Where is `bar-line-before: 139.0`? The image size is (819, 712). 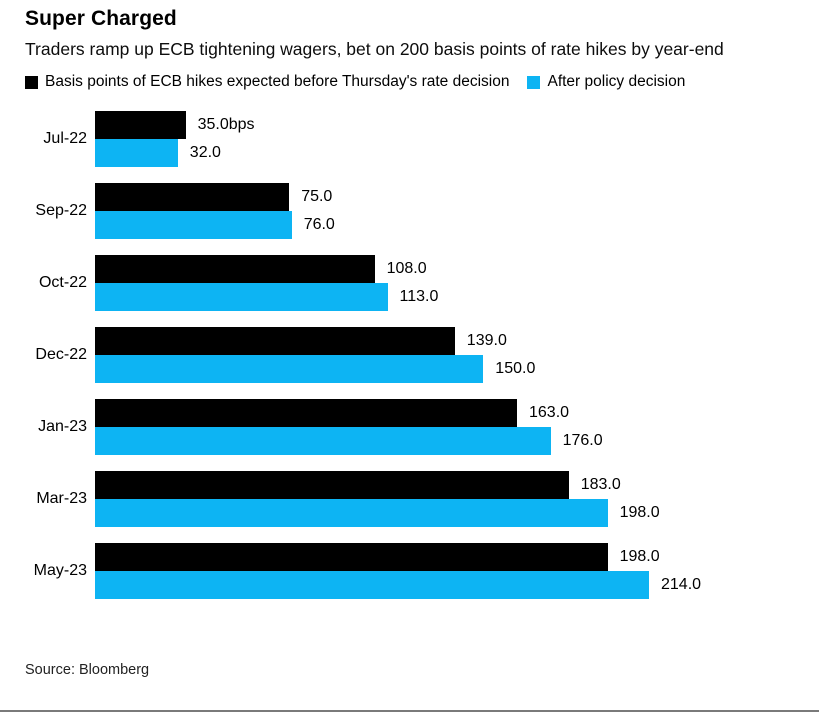
bar-line-before: 139.0 is located at coordinates (457, 341).